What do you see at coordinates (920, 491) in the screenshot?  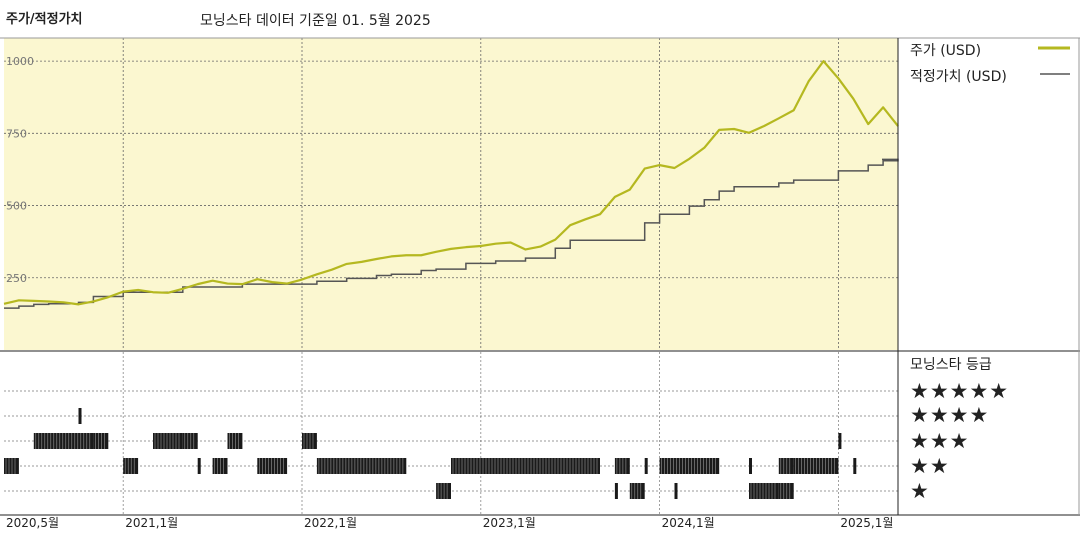 I see `one-star-label: ★` at bounding box center [920, 491].